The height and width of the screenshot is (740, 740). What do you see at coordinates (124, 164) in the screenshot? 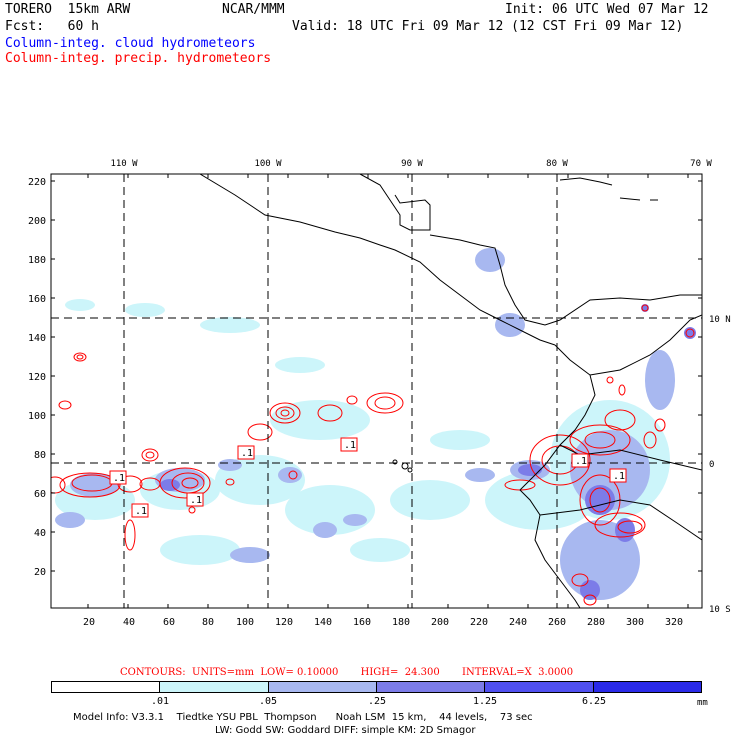
I see `lon-label: 110 W` at bounding box center [124, 164].